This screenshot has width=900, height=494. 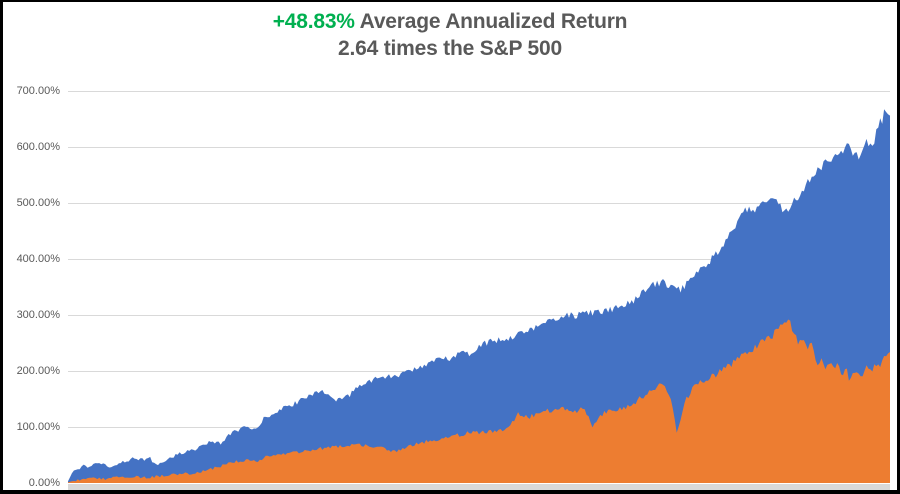 What do you see at coordinates (491, 21) in the screenshot?
I see `title-line1-text: Average Annualized Return` at bounding box center [491, 21].